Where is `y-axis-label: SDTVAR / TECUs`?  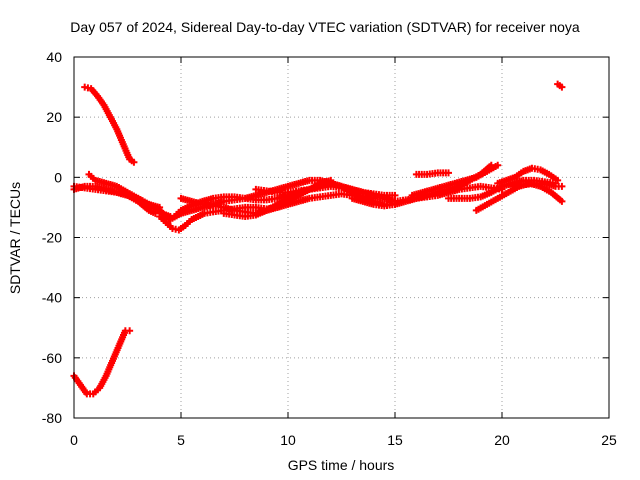
y-axis-label: SDTVAR / TECUs is located at coordinates (15, 238).